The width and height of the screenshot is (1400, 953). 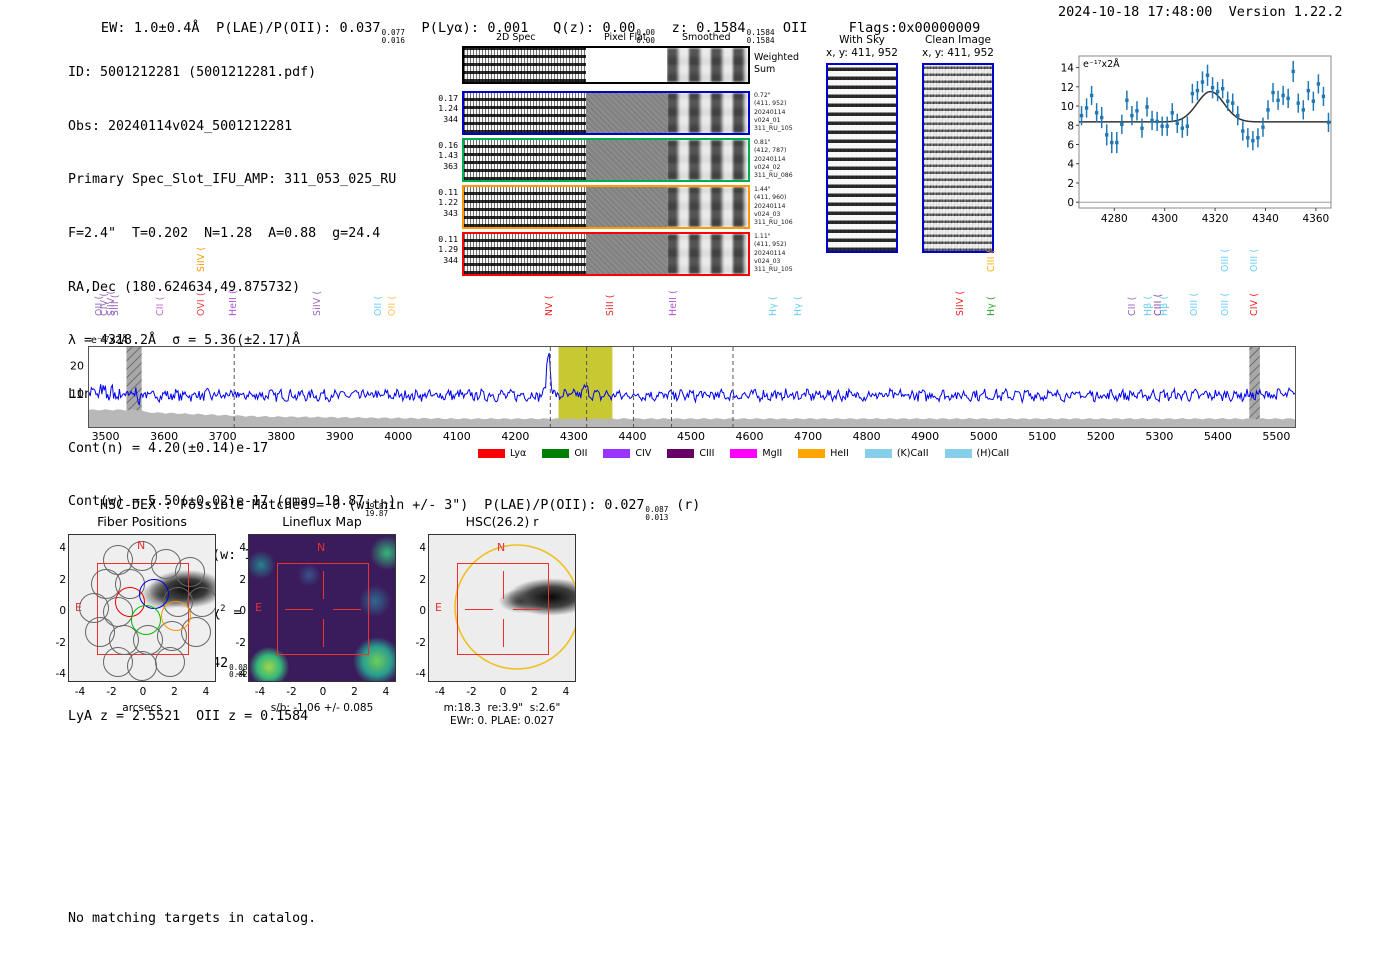 I want to click on legend-label: Lyα, so click(x=518, y=453).